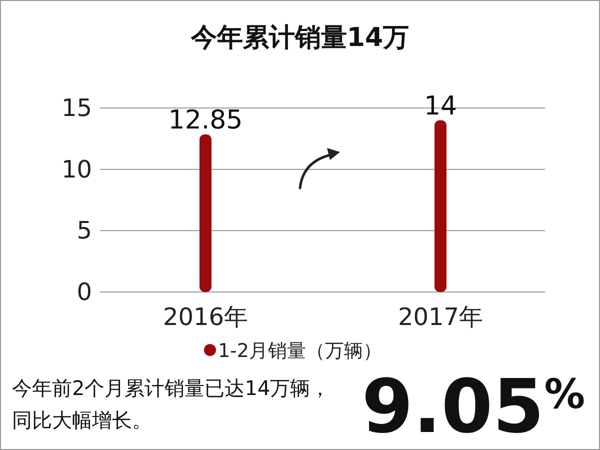 The width and height of the screenshot is (600, 450). I want to click on x-tick-label: 2016年, so click(205, 317).